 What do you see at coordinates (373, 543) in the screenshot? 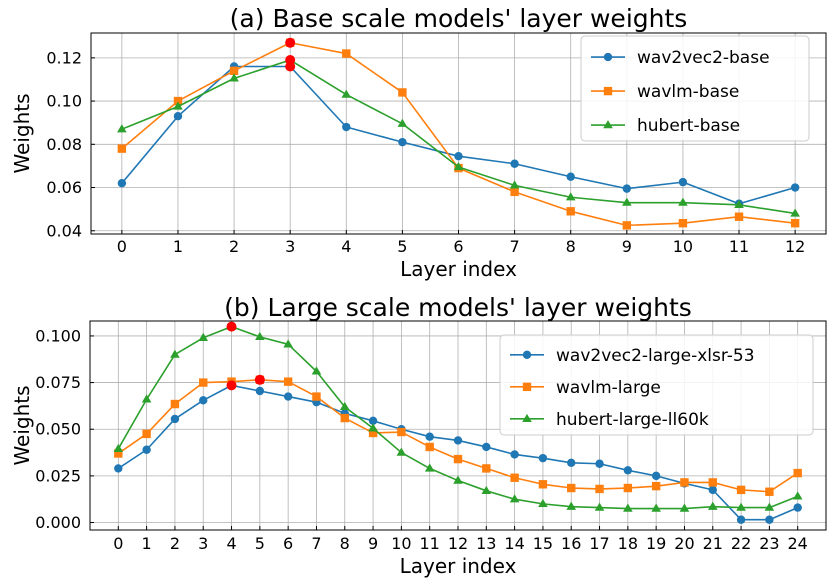
I see `x-tick-label: 9` at bounding box center [373, 543].